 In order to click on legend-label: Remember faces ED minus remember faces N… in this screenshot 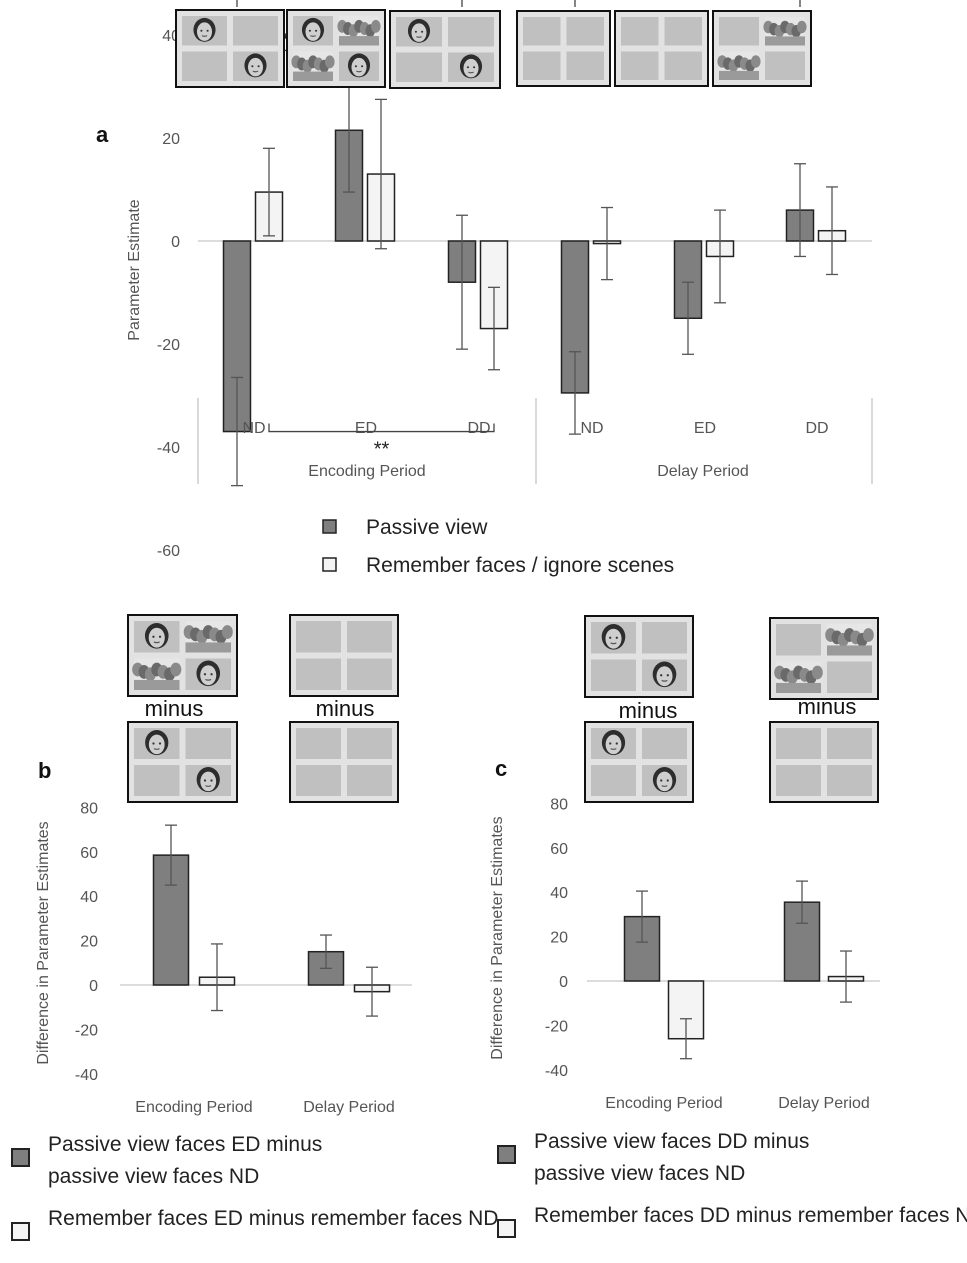, I will do `click(273, 1218)`.